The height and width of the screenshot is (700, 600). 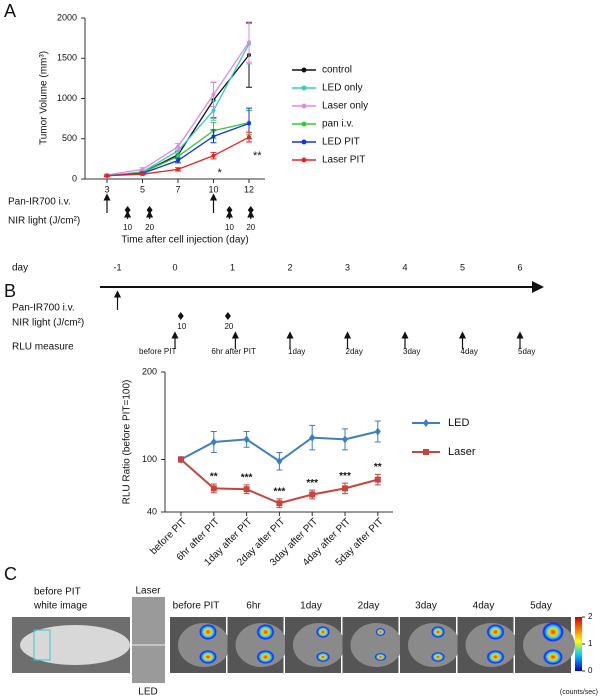 What do you see at coordinates (148, 640) in the screenshot?
I see `zoom-image` at bounding box center [148, 640].